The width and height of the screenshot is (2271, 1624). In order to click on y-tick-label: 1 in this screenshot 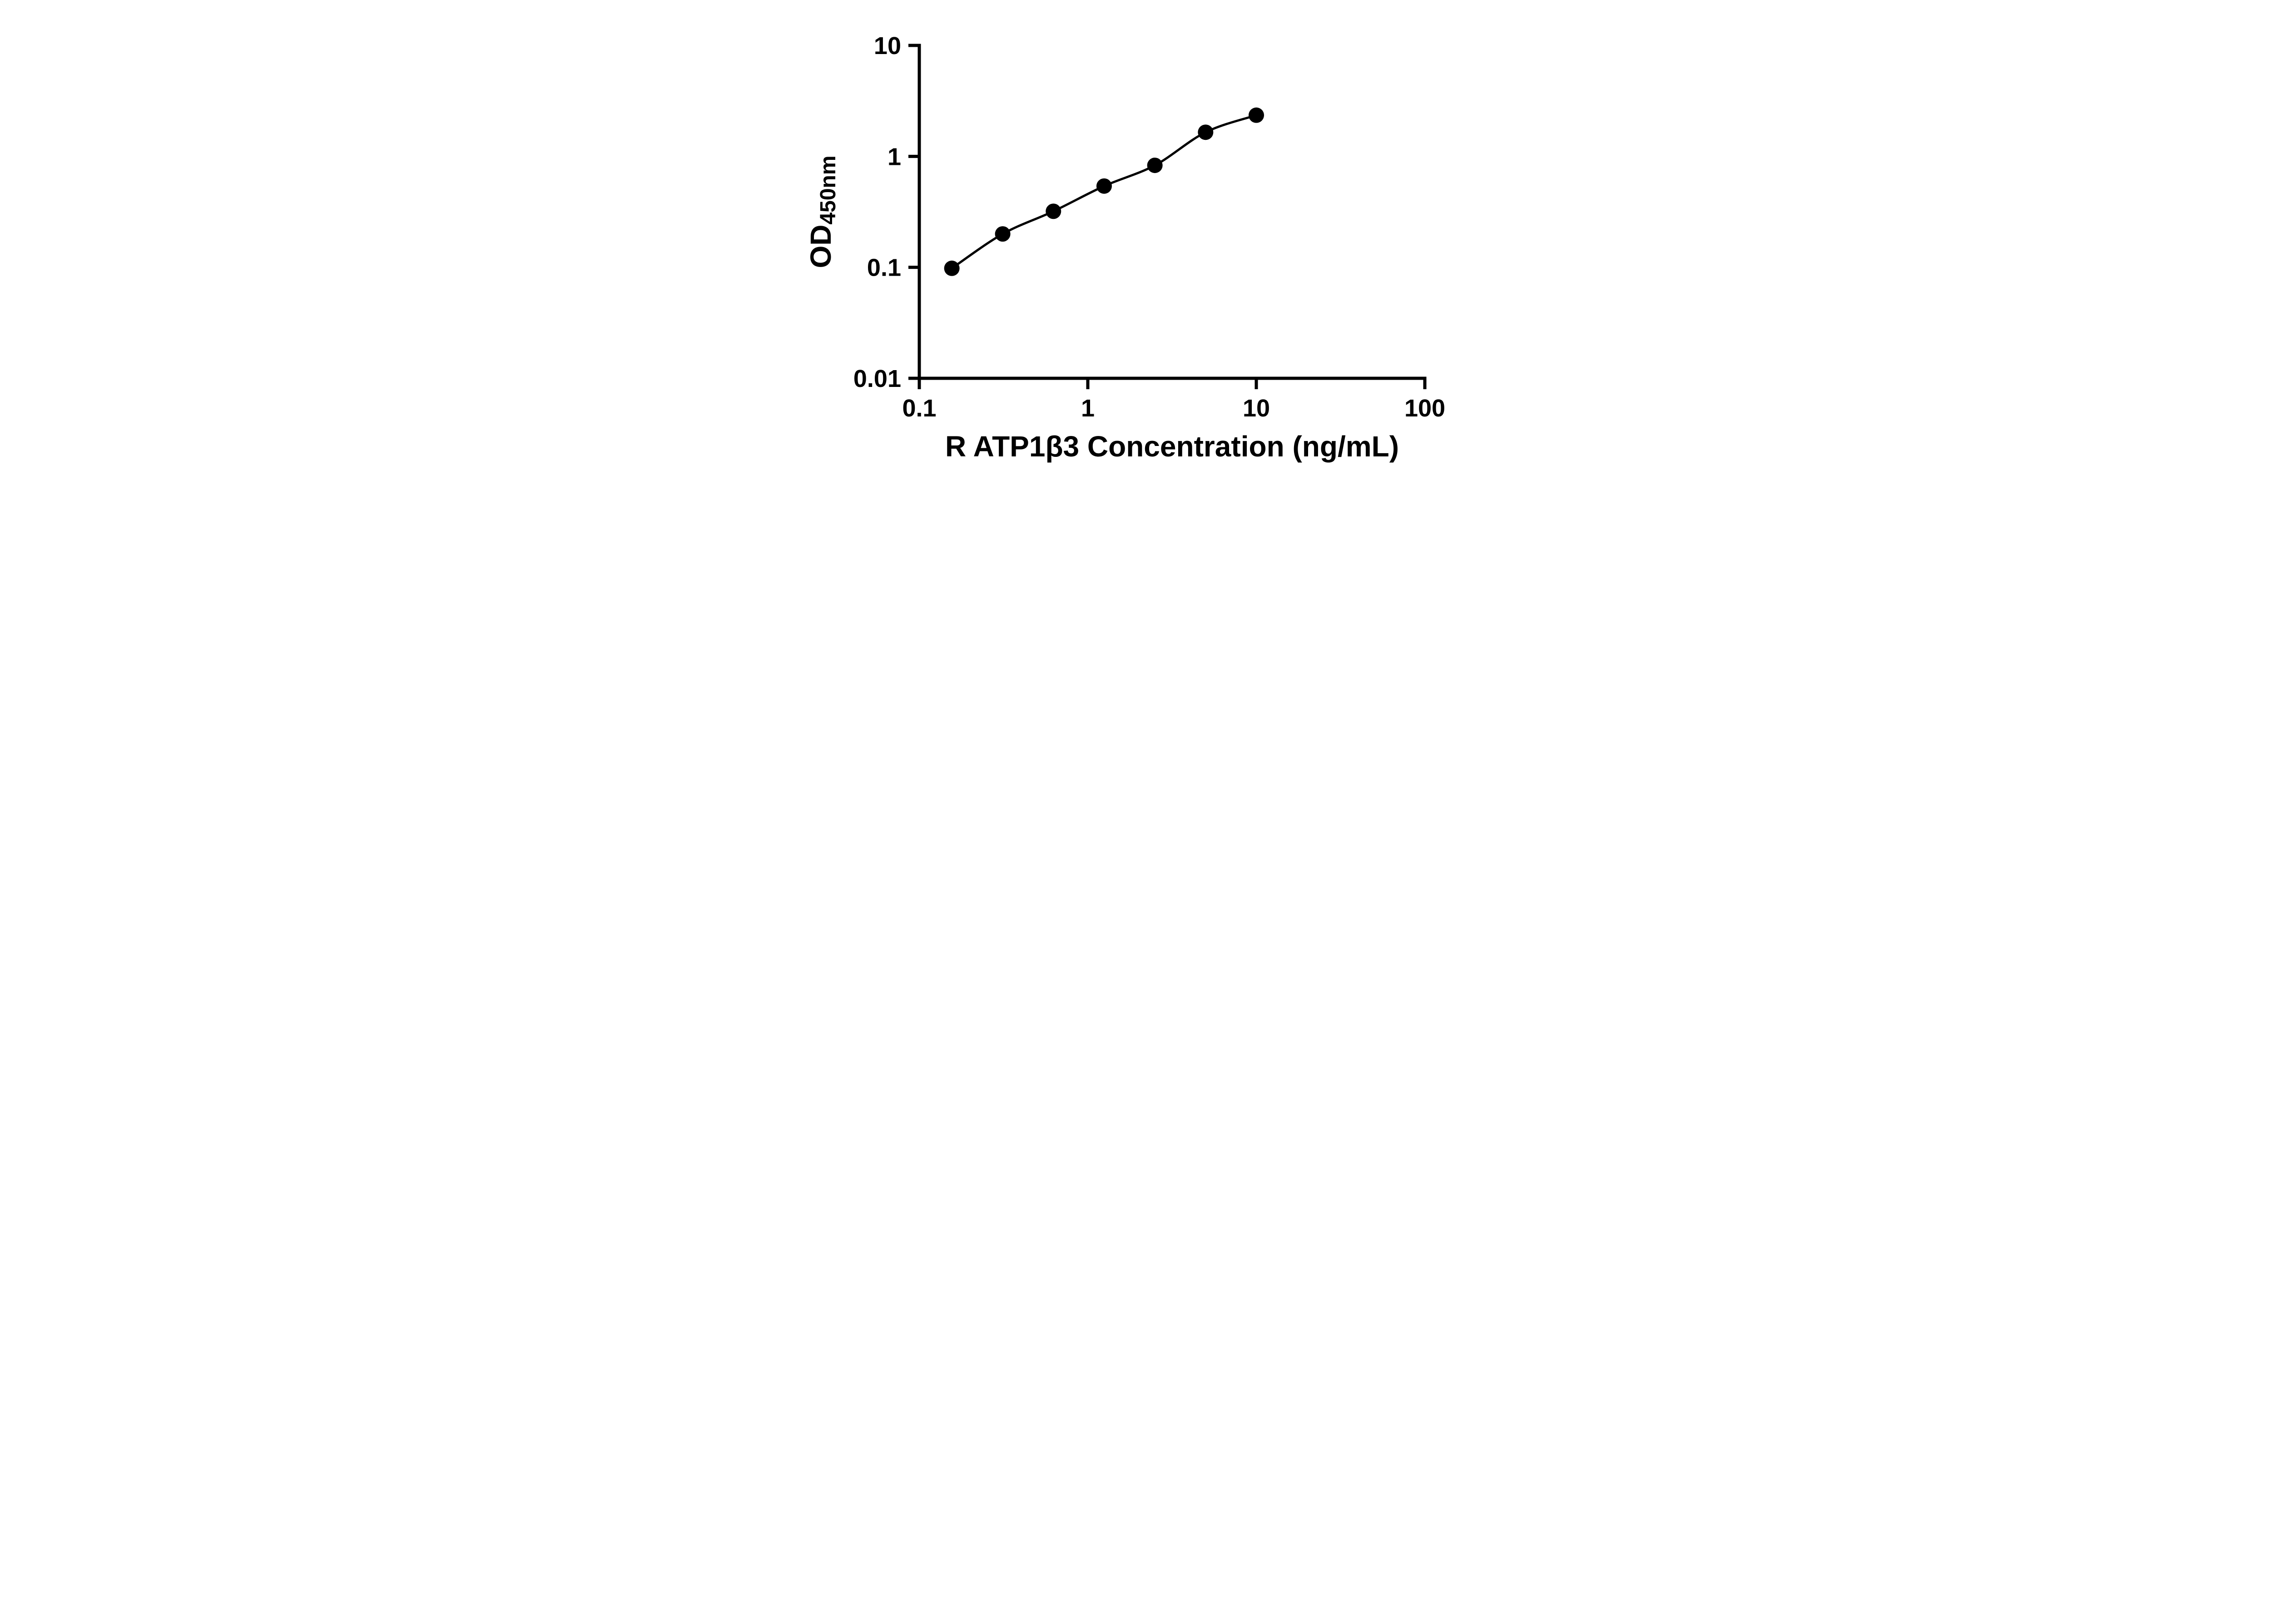, I will do `click(894, 156)`.